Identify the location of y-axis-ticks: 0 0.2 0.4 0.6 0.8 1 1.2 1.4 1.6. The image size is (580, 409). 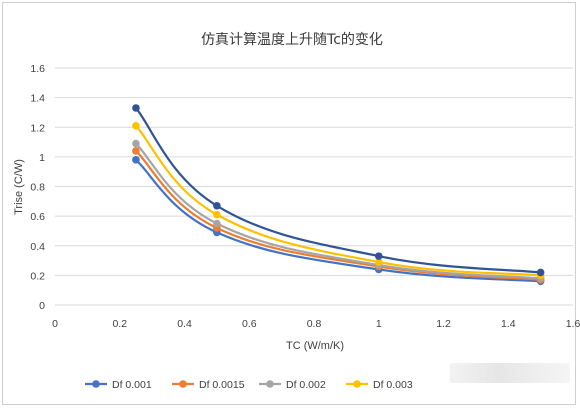
(37, 187).